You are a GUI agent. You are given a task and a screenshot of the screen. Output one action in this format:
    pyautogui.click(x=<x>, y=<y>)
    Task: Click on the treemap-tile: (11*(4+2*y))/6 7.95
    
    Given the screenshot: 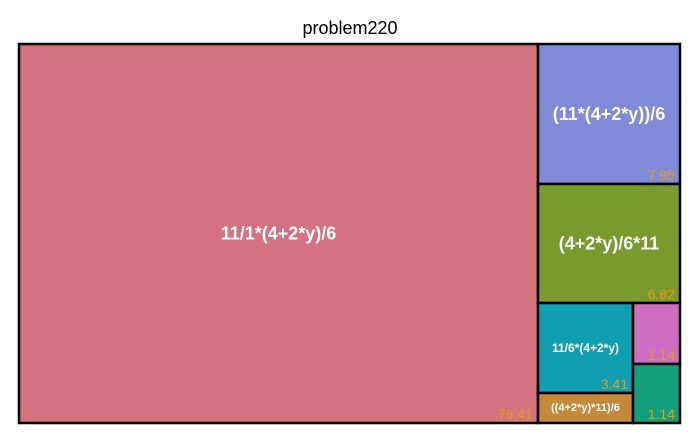 What is the action you would take?
    pyautogui.click(x=609, y=114)
    